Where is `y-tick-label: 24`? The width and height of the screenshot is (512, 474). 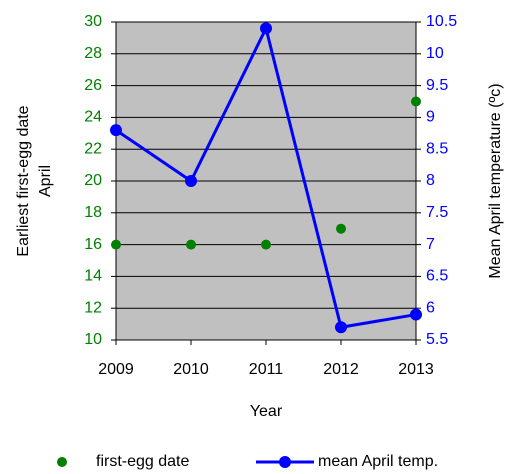
y-tick-label: 24 is located at coordinates (93, 117).